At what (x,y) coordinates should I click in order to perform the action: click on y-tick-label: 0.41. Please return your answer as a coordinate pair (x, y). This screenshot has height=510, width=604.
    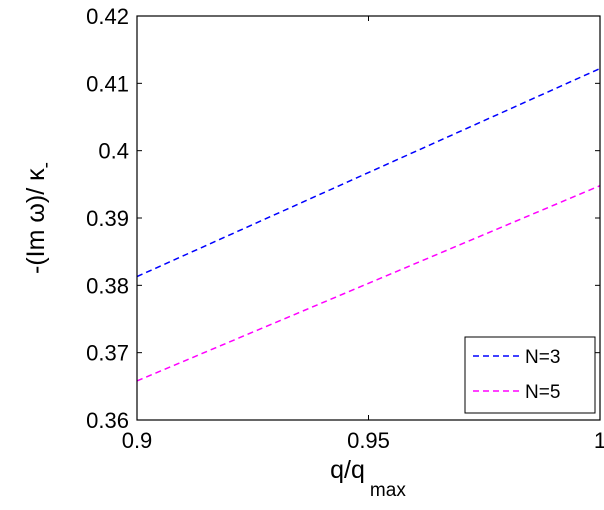
    Looking at the image, I should click on (107, 83).